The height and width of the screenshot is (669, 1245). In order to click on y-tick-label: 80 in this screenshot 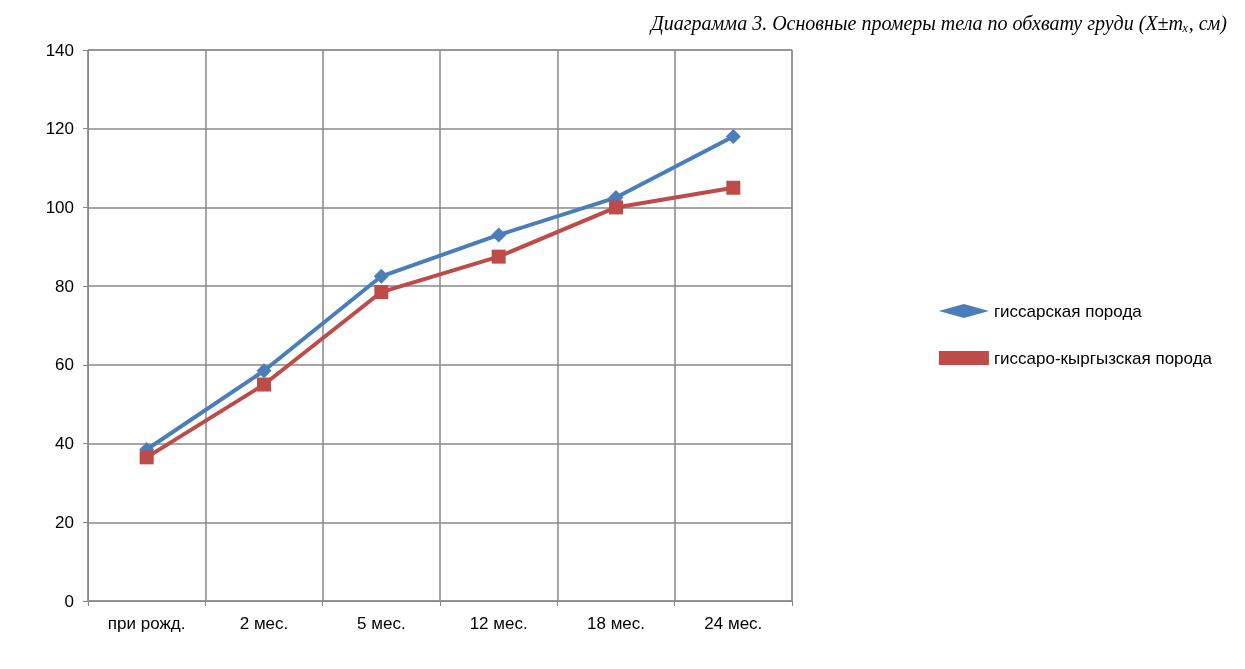, I will do `click(64, 286)`.